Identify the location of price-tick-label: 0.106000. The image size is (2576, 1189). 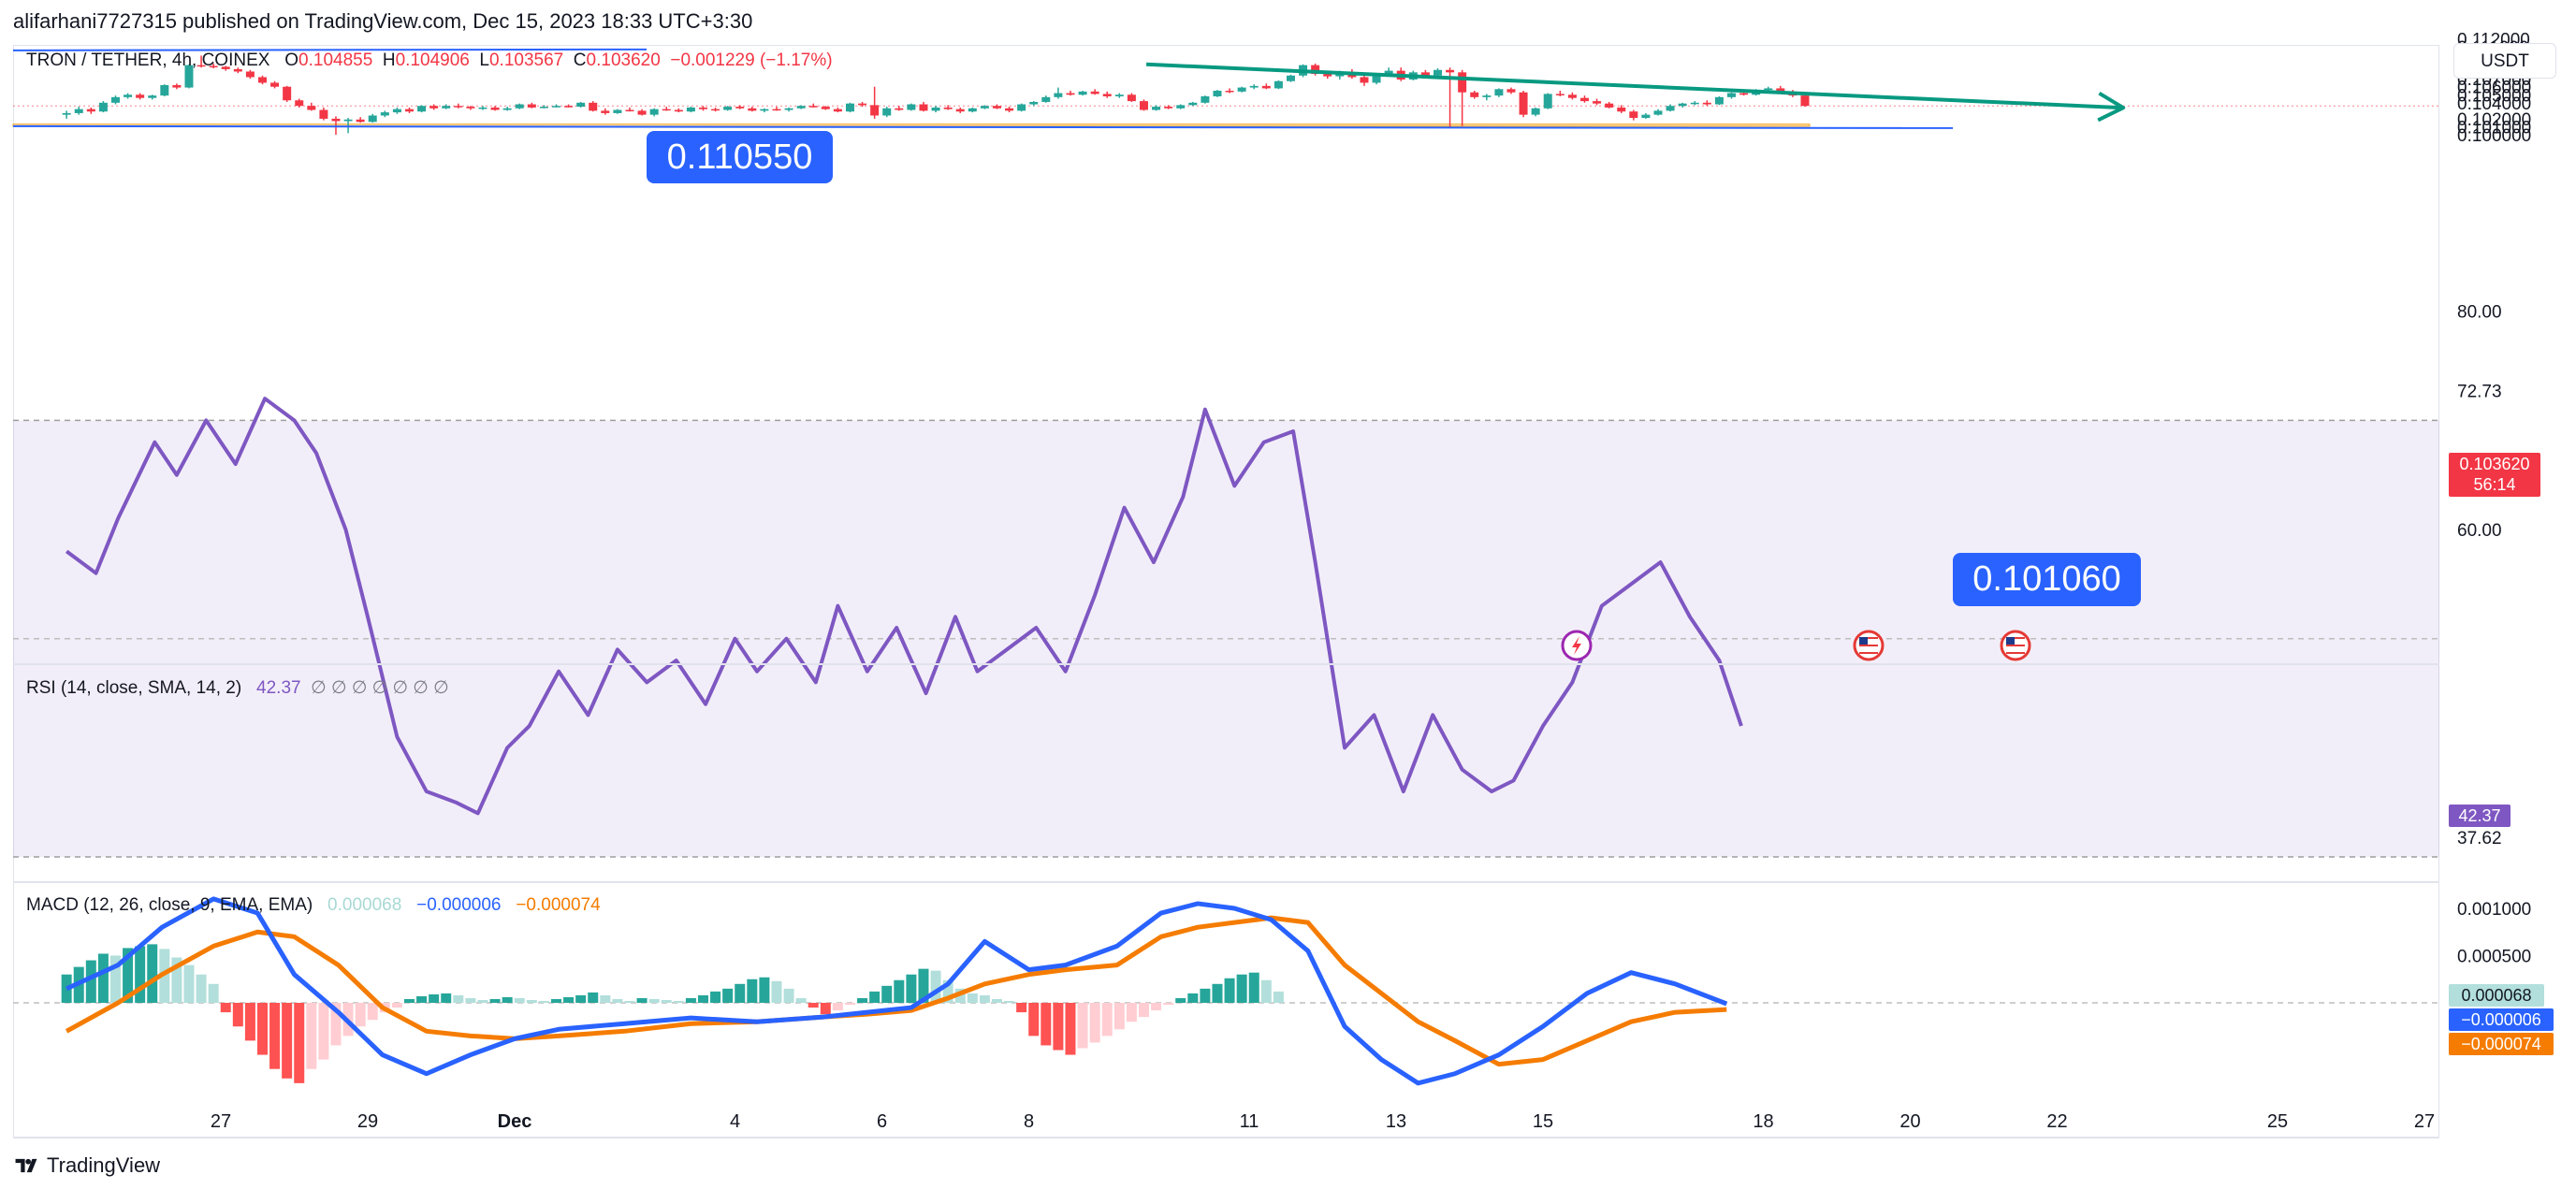
(2494, 88).